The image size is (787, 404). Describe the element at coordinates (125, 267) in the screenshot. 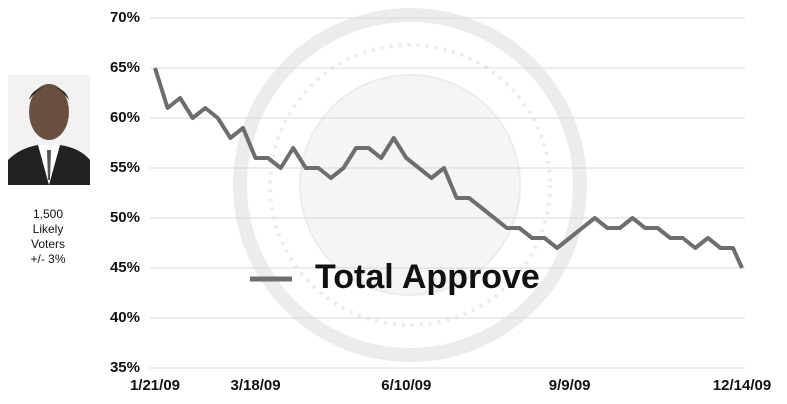

I see `y-tick-label: 45%` at that location.